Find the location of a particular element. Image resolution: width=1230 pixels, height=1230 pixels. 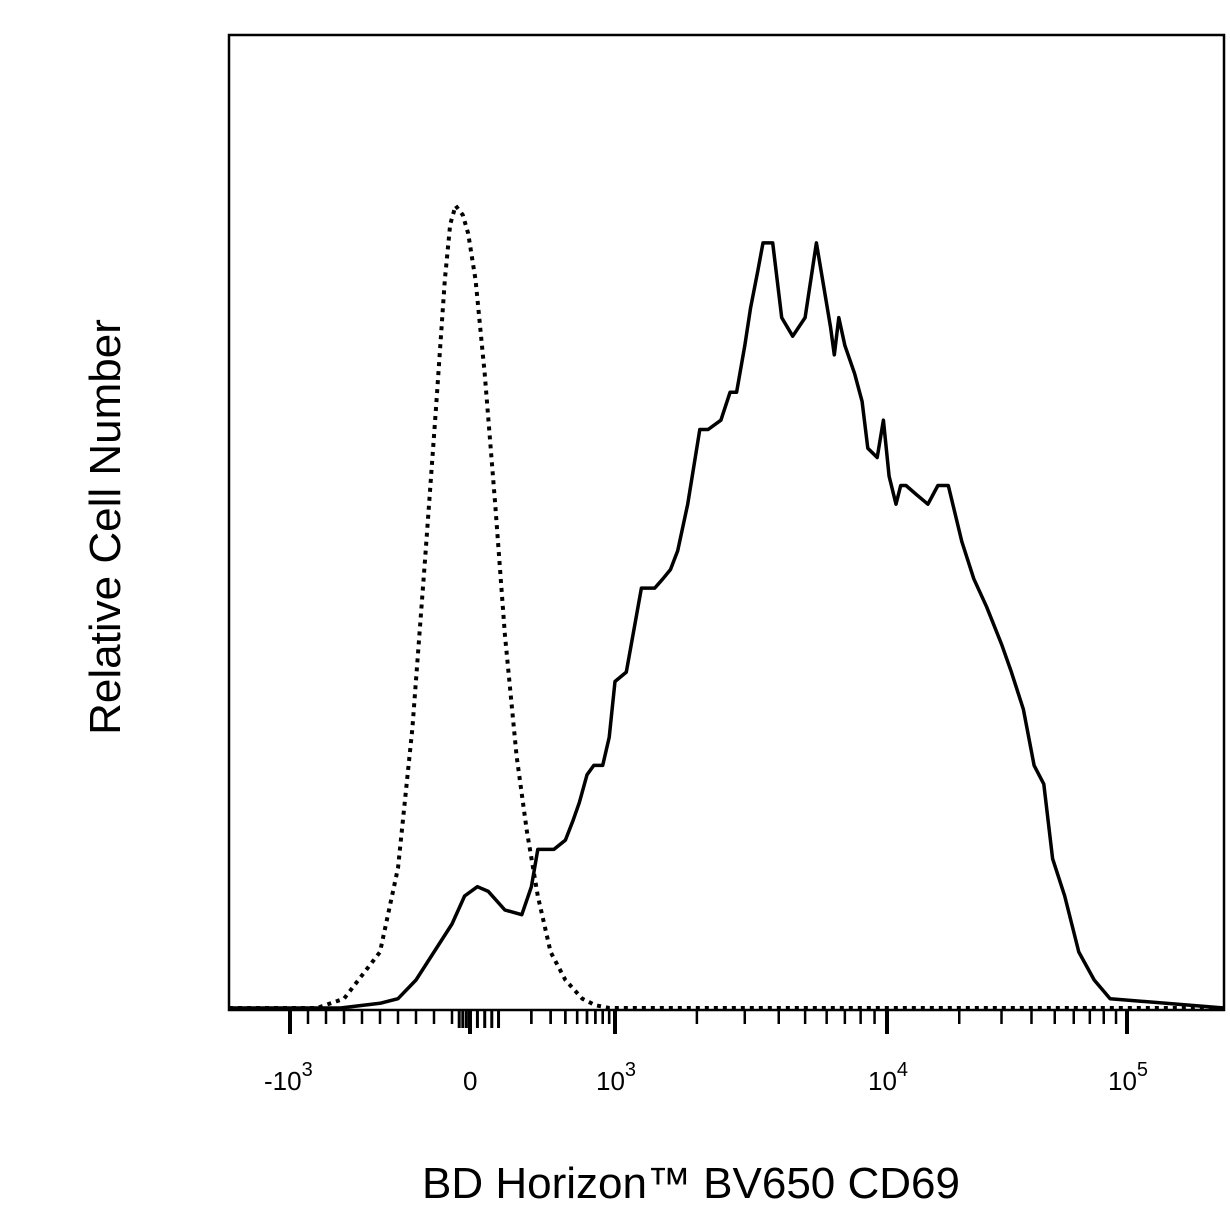

y-axis-label: Relative Cell Number is located at coordinates (105, 527).